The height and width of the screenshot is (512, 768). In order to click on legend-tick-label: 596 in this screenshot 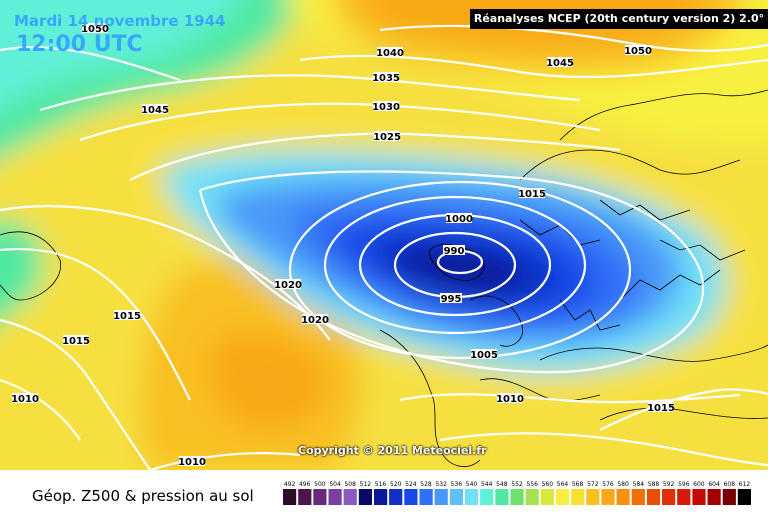, I will do `click(684, 484)`.